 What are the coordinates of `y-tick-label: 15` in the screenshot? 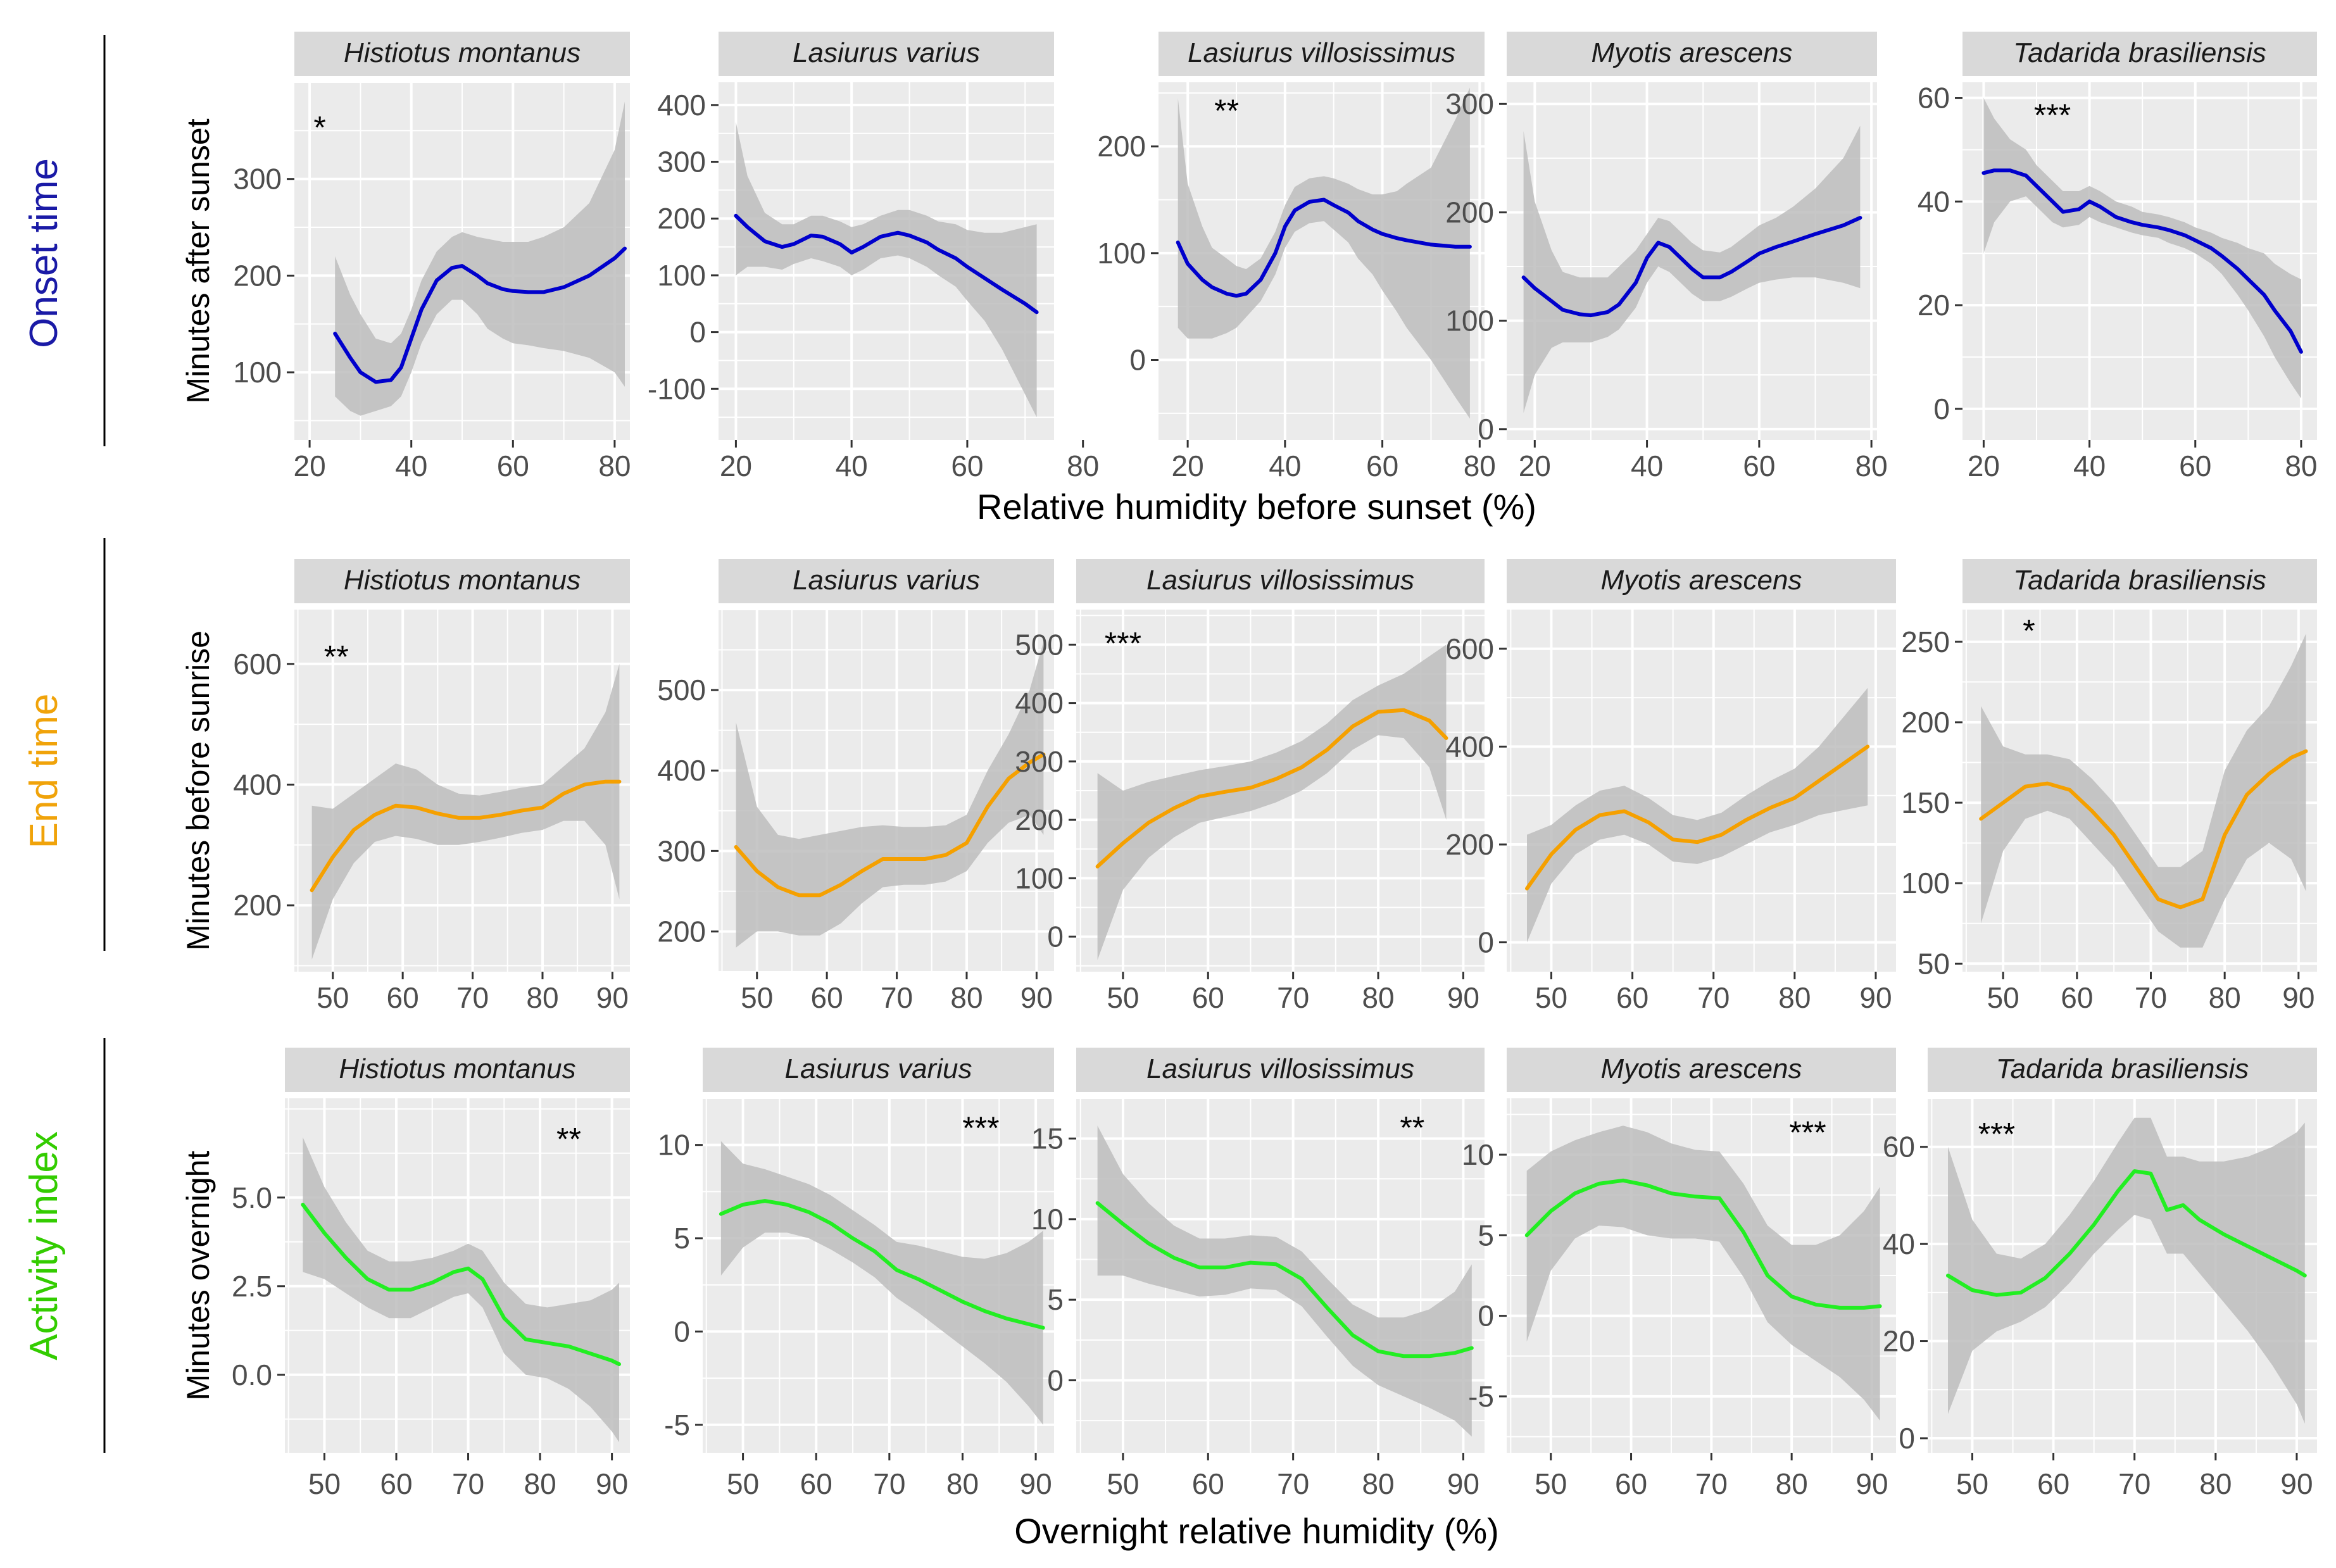 It's located at (1047, 1138).